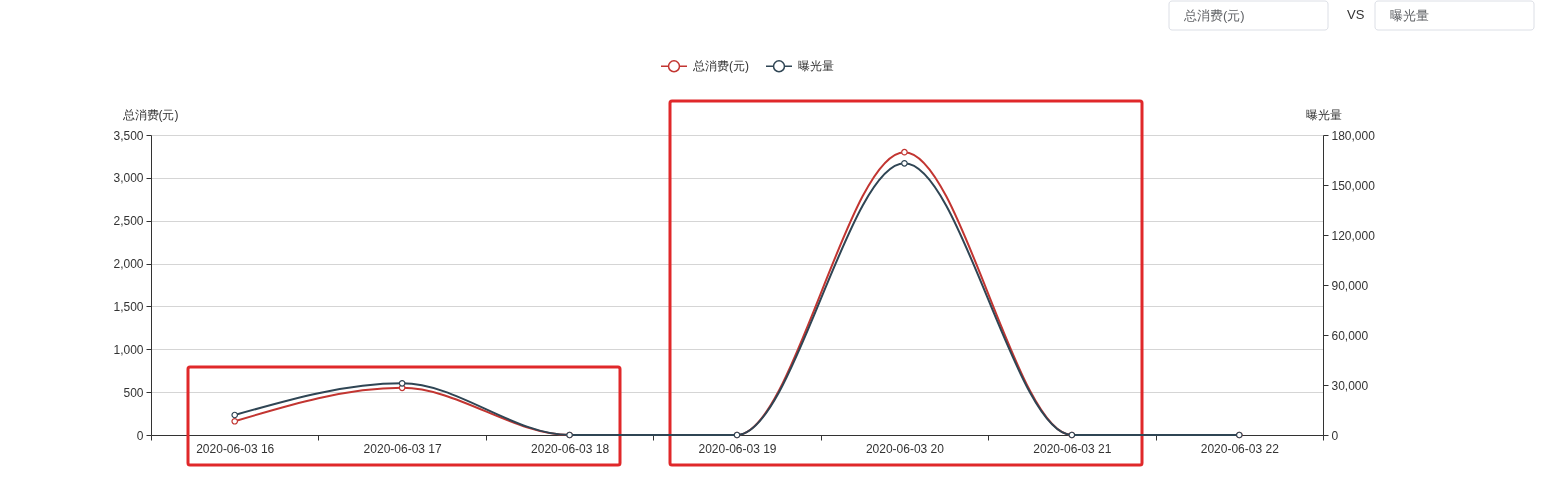  I want to click on y2-tick-label: 180,000, so click(1353, 135).